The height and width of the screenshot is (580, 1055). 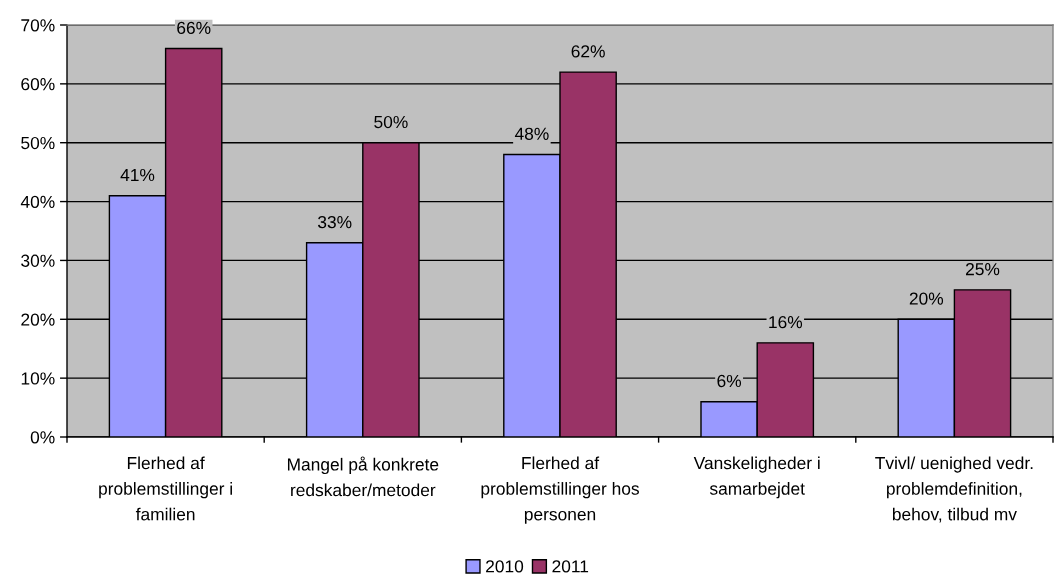 I want to click on data-label: 50%, so click(x=391, y=122).